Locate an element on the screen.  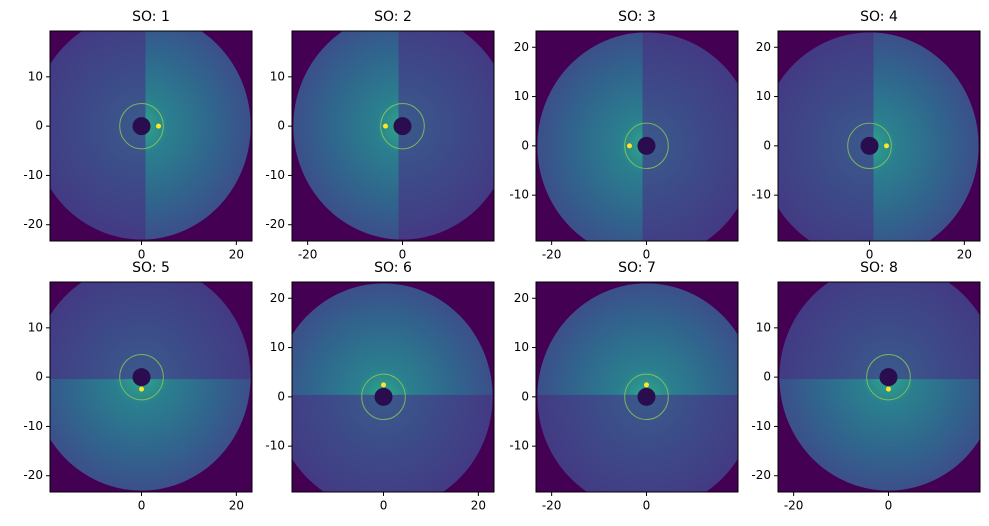
panel: SO: 2 -20 0 -20 -10 0 10 is located at coordinates (380, 135).